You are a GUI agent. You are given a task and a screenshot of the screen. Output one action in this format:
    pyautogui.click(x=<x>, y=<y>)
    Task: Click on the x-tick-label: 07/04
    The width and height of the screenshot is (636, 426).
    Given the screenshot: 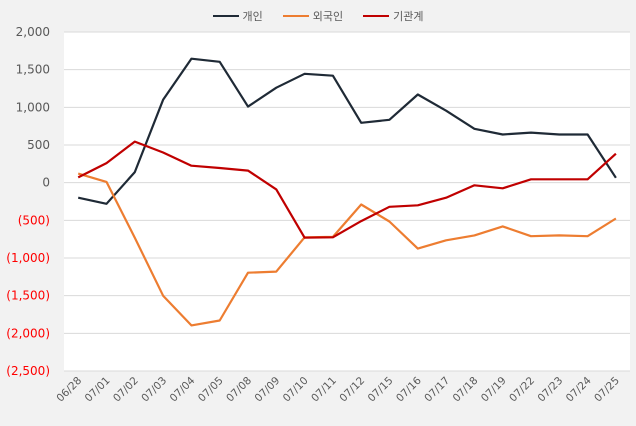 What is the action you would take?
    pyautogui.click(x=183, y=389)
    